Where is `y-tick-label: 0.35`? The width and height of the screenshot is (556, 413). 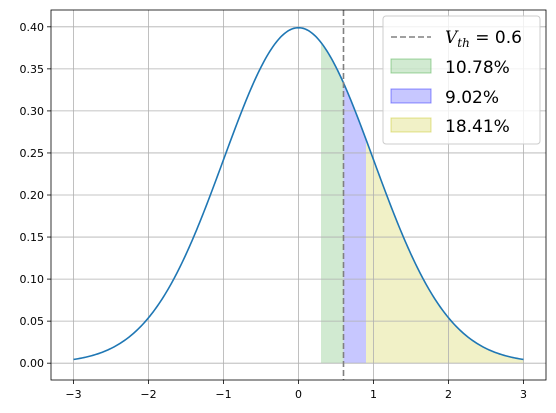
y-tick-label: 0.35 is located at coordinates (32, 69).